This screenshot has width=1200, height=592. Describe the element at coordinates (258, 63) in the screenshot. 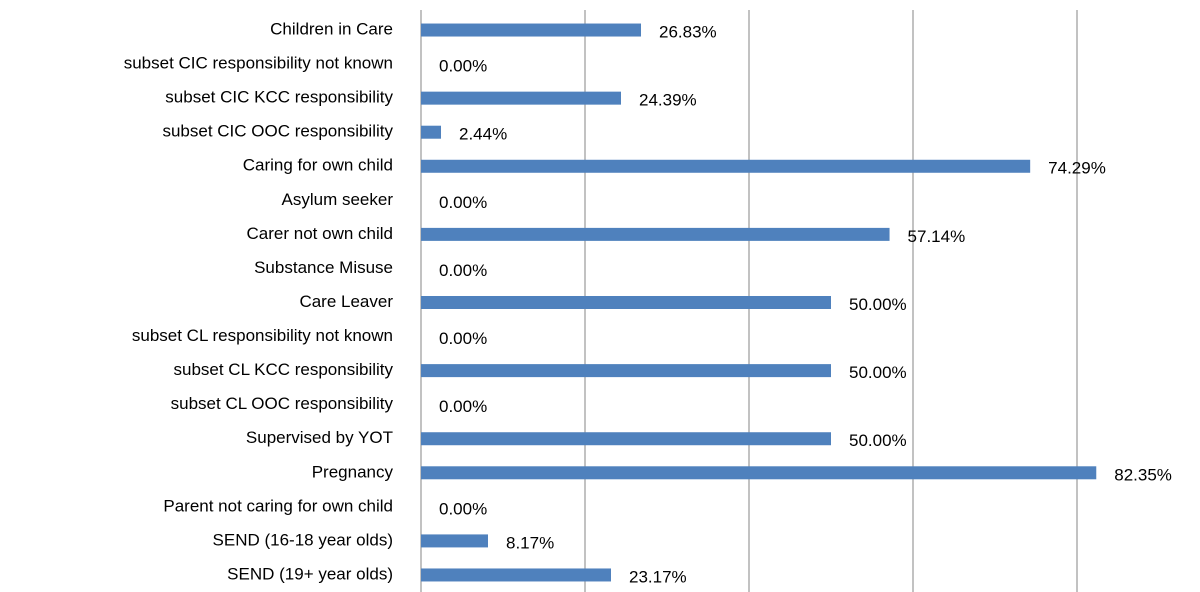

I see `category-label: subset CIC responsibility not known` at that location.